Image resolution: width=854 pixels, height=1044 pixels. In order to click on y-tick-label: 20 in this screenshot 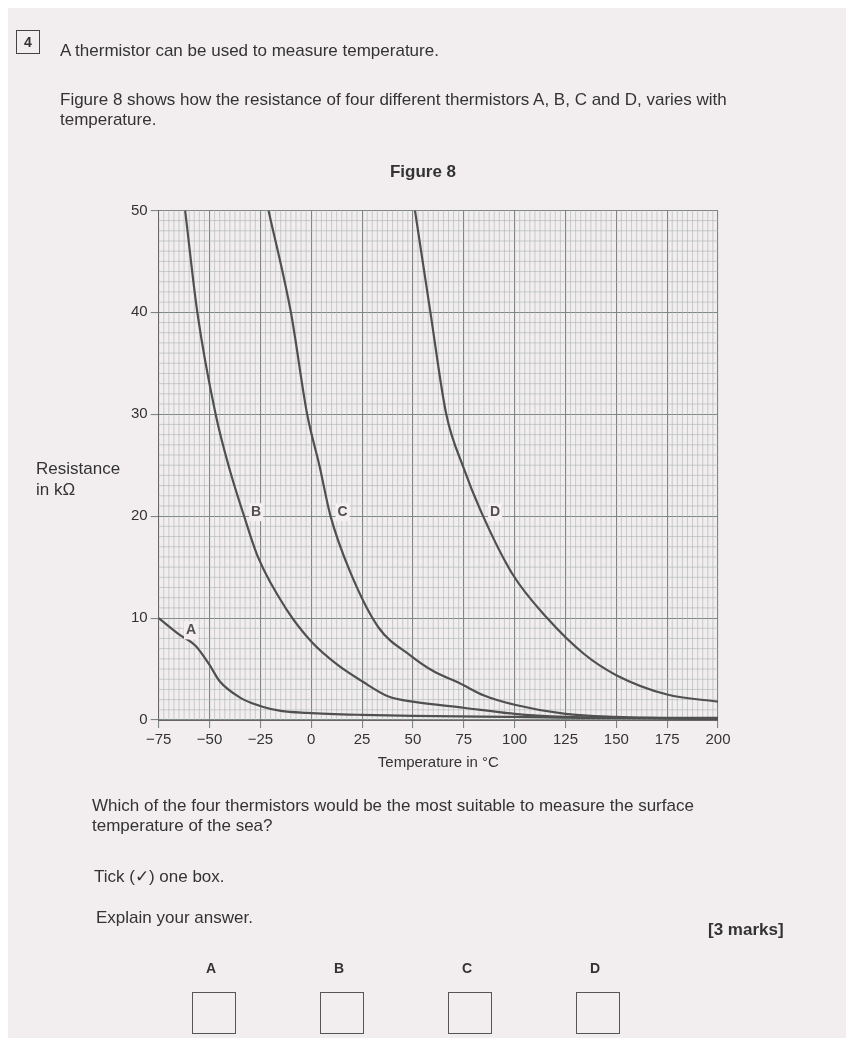, I will do `click(139, 515)`.